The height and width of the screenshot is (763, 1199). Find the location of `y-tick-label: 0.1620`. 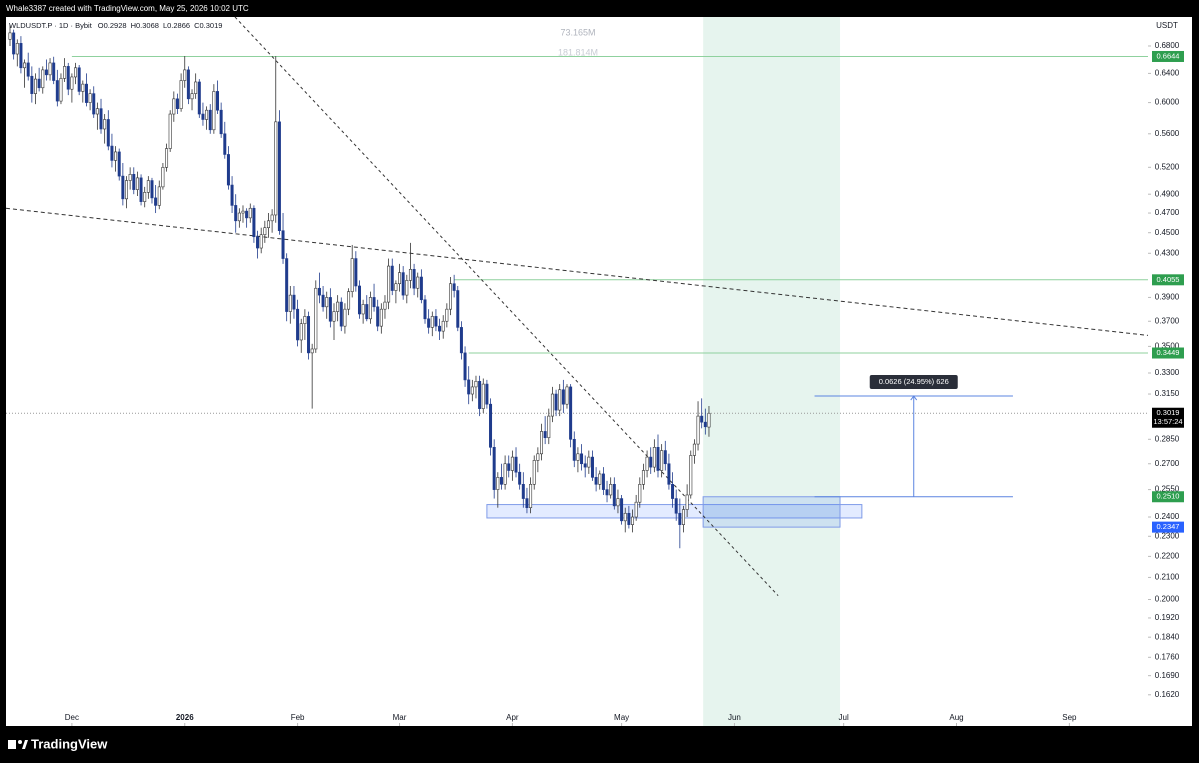

y-tick-label: 0.1620 is located at coordinates (1167, 694).